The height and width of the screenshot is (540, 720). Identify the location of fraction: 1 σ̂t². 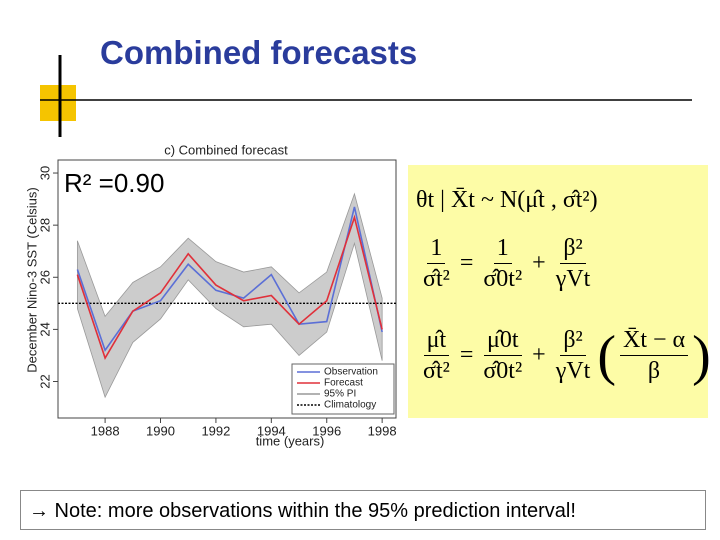
(436, 263).